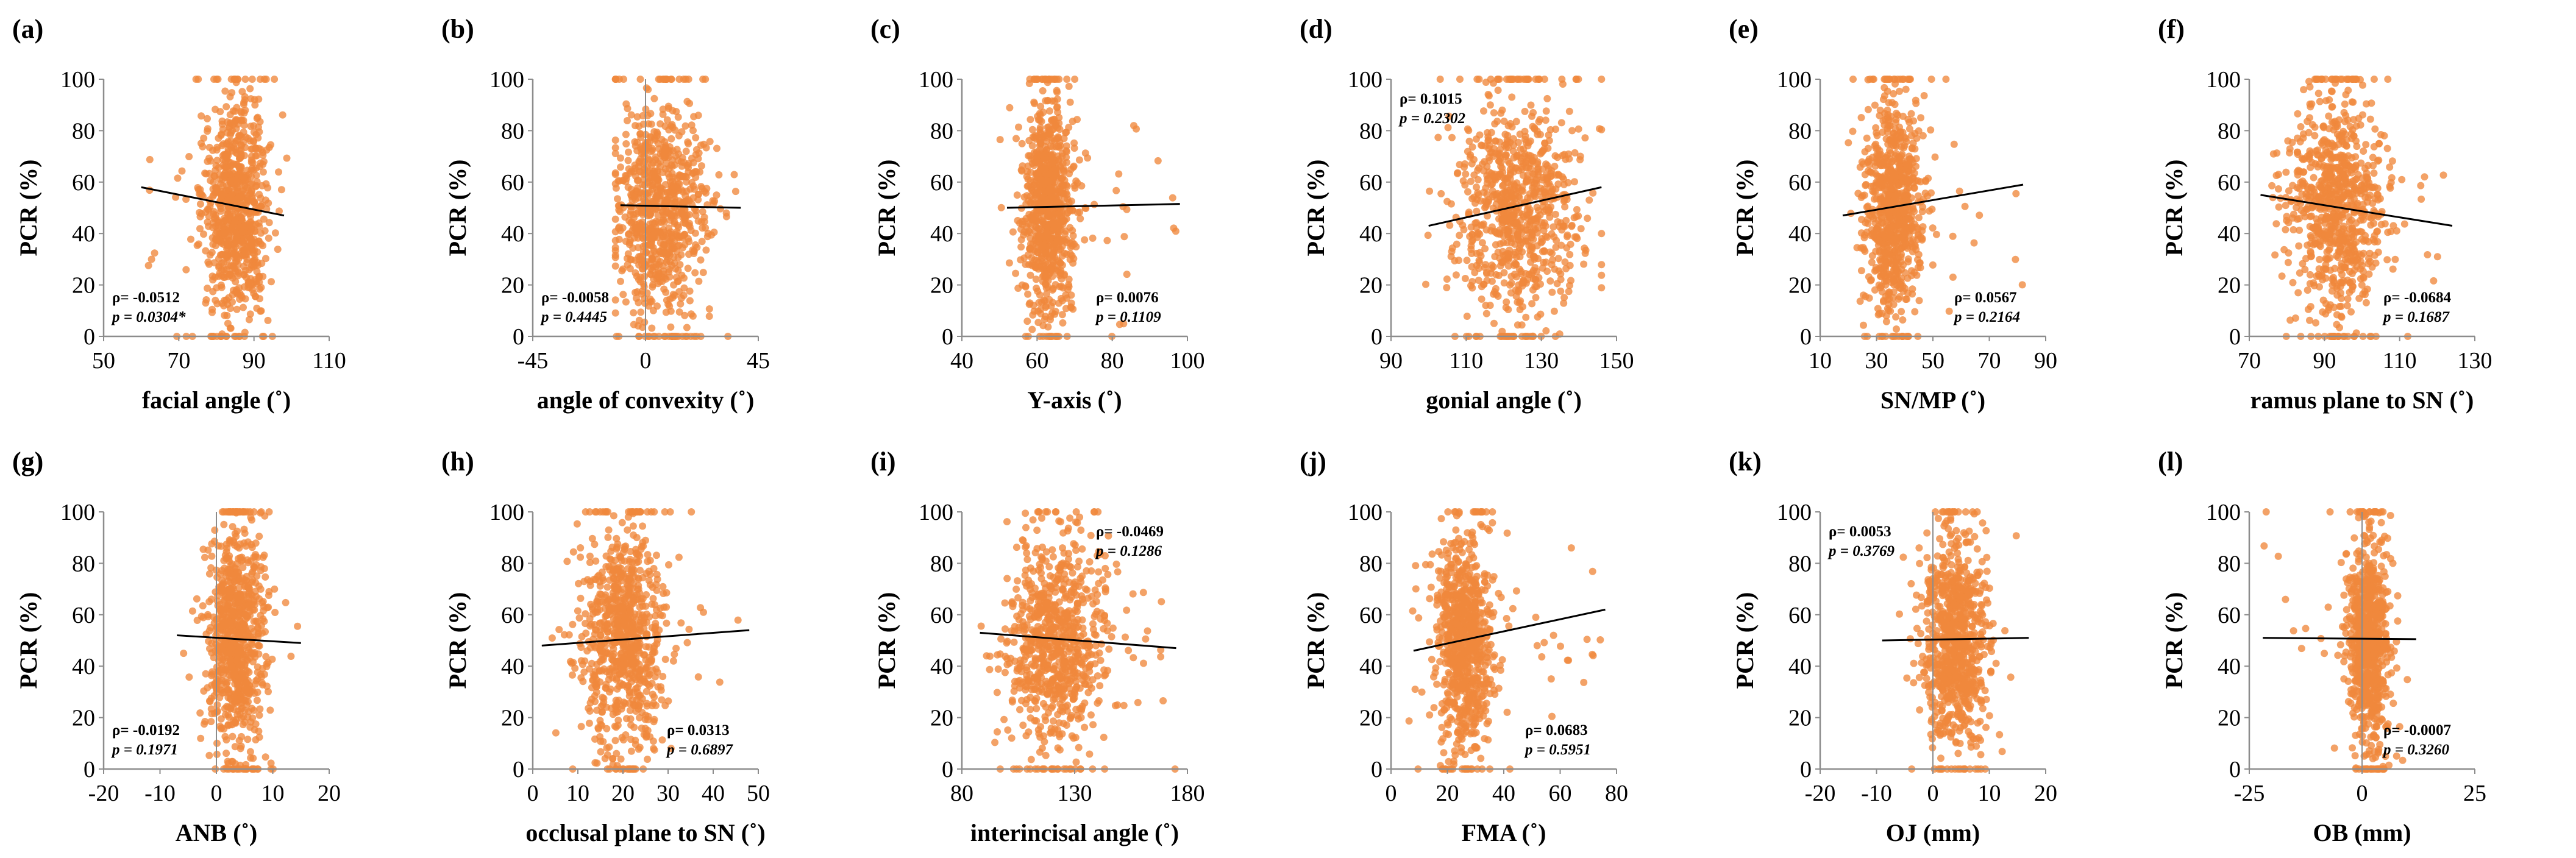 The width and height of the screenshot is (2576, 858). What do you see at coordinates (675, 208) in the screenshot?
I see `data-points` at bounding box center [675, 208].